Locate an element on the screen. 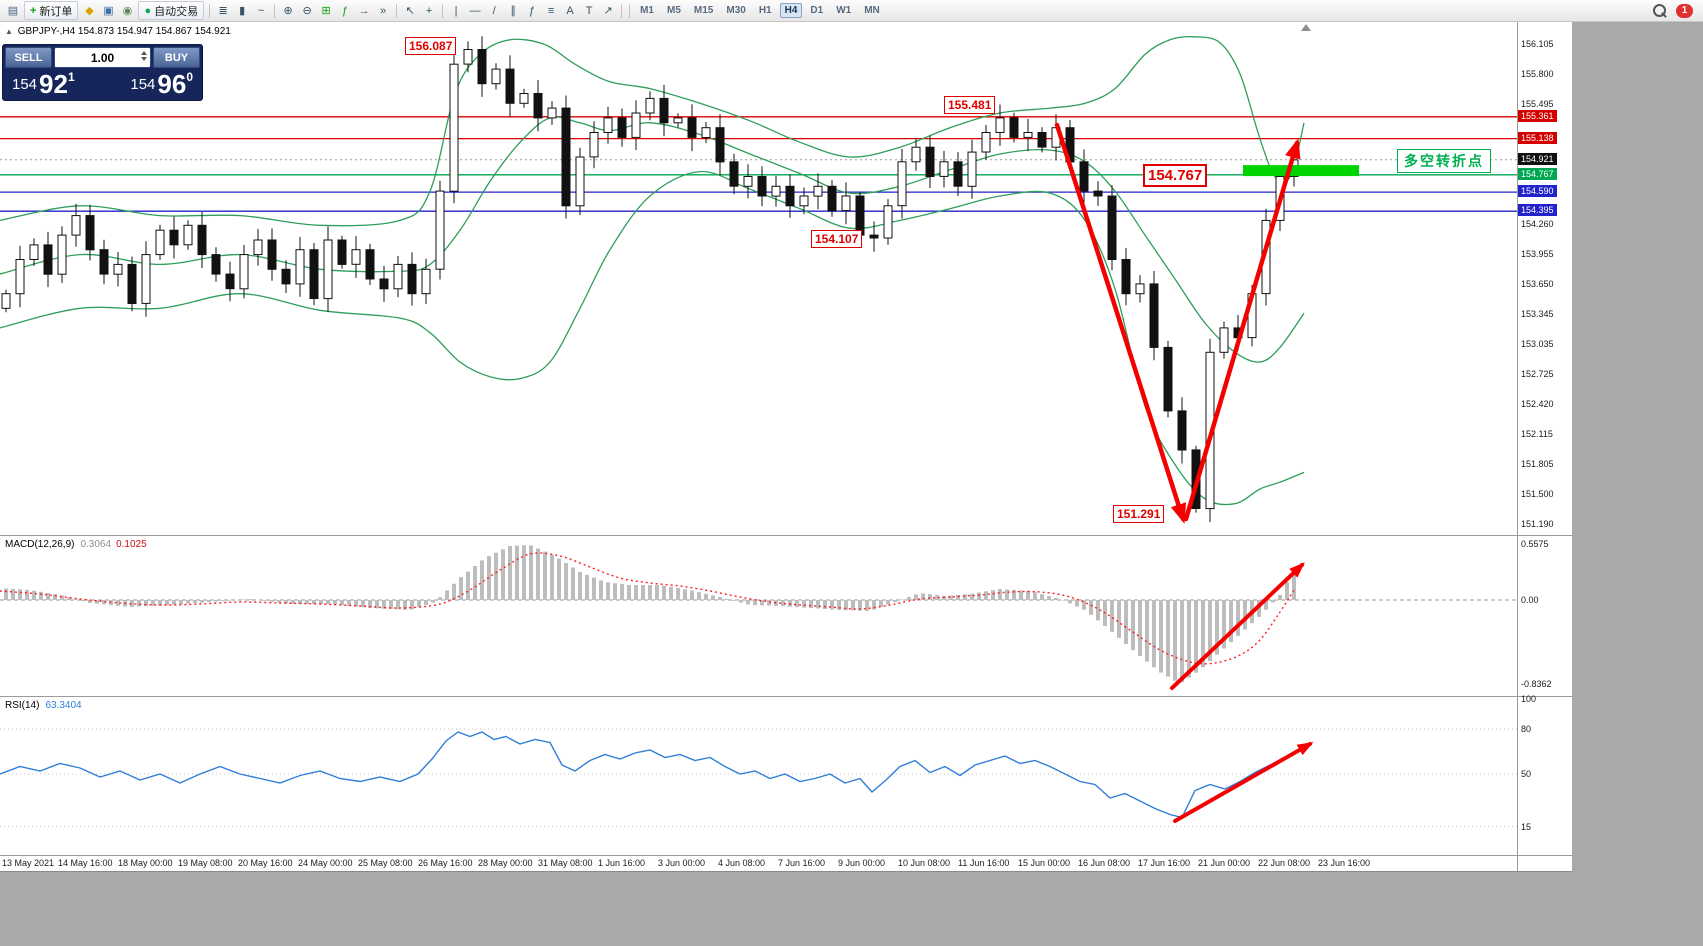 This screenshot has height=946, width=1703. rsi-scale-tick: 15 is located at coordinates (1526, 827).